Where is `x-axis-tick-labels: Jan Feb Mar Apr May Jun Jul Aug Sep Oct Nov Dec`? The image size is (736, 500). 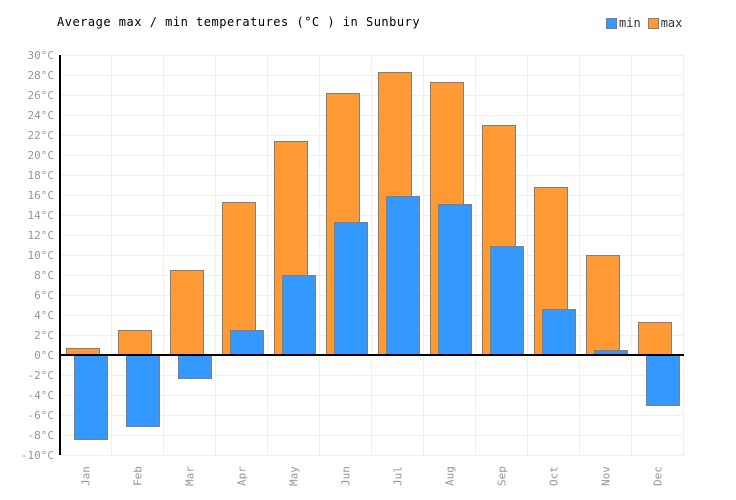
x-axis-tick-labels: Jan Feb Mar Apr May Jun Jul Aug Sep Oct Nov Dec is located at coordinates (372, 477).